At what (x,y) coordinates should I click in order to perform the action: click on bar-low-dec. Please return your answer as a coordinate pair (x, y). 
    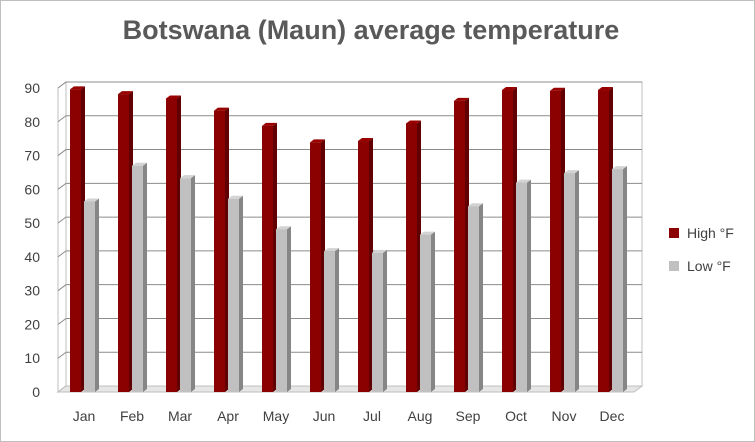
    Looking at the image, I should click on (619, 279).